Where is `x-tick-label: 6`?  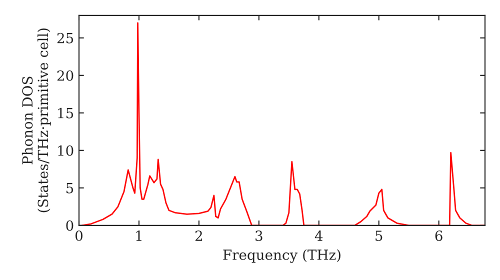
x-tick-label: 6 is located at coordinates (438, 236).